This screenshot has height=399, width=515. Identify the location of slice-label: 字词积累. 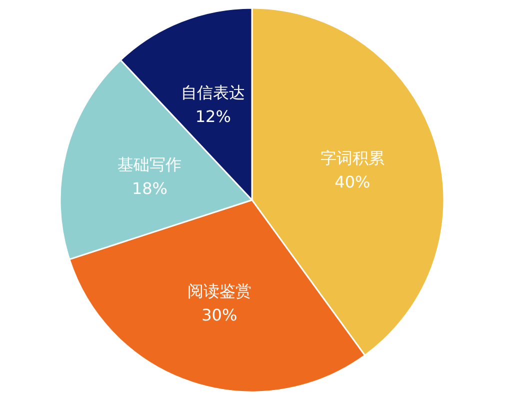
(352, 158).